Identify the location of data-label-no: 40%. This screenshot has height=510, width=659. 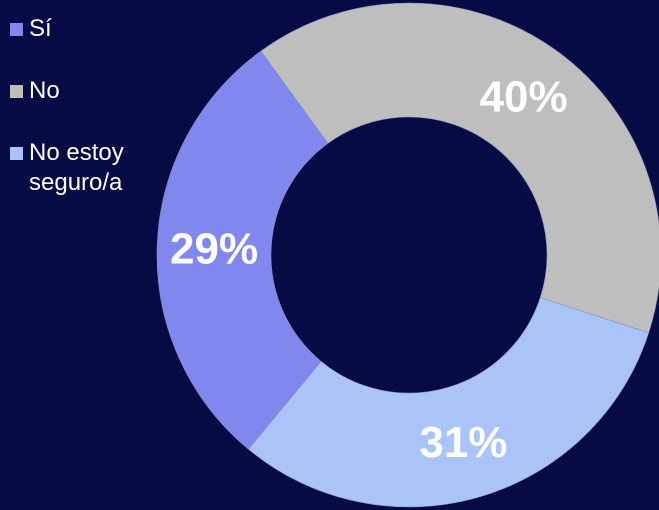
(524, 97).